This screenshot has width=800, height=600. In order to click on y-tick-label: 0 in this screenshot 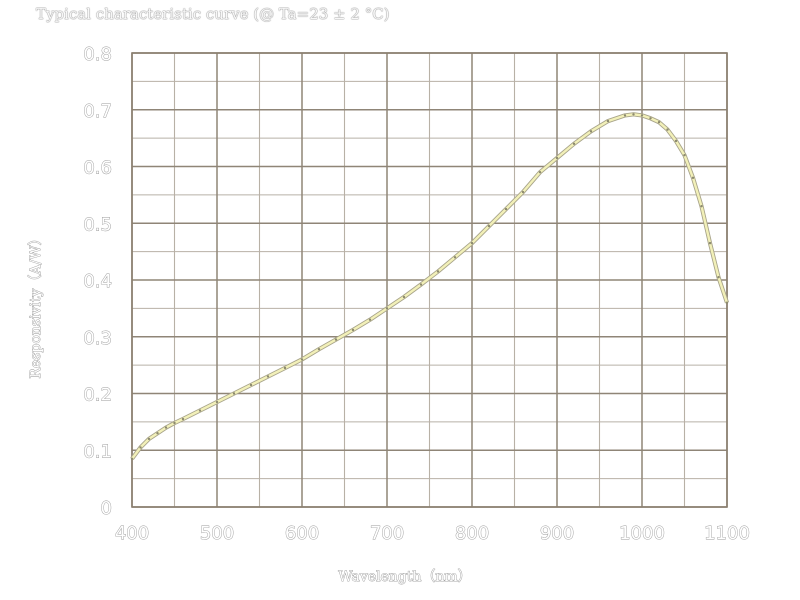, I will do `click(106, 508)`.